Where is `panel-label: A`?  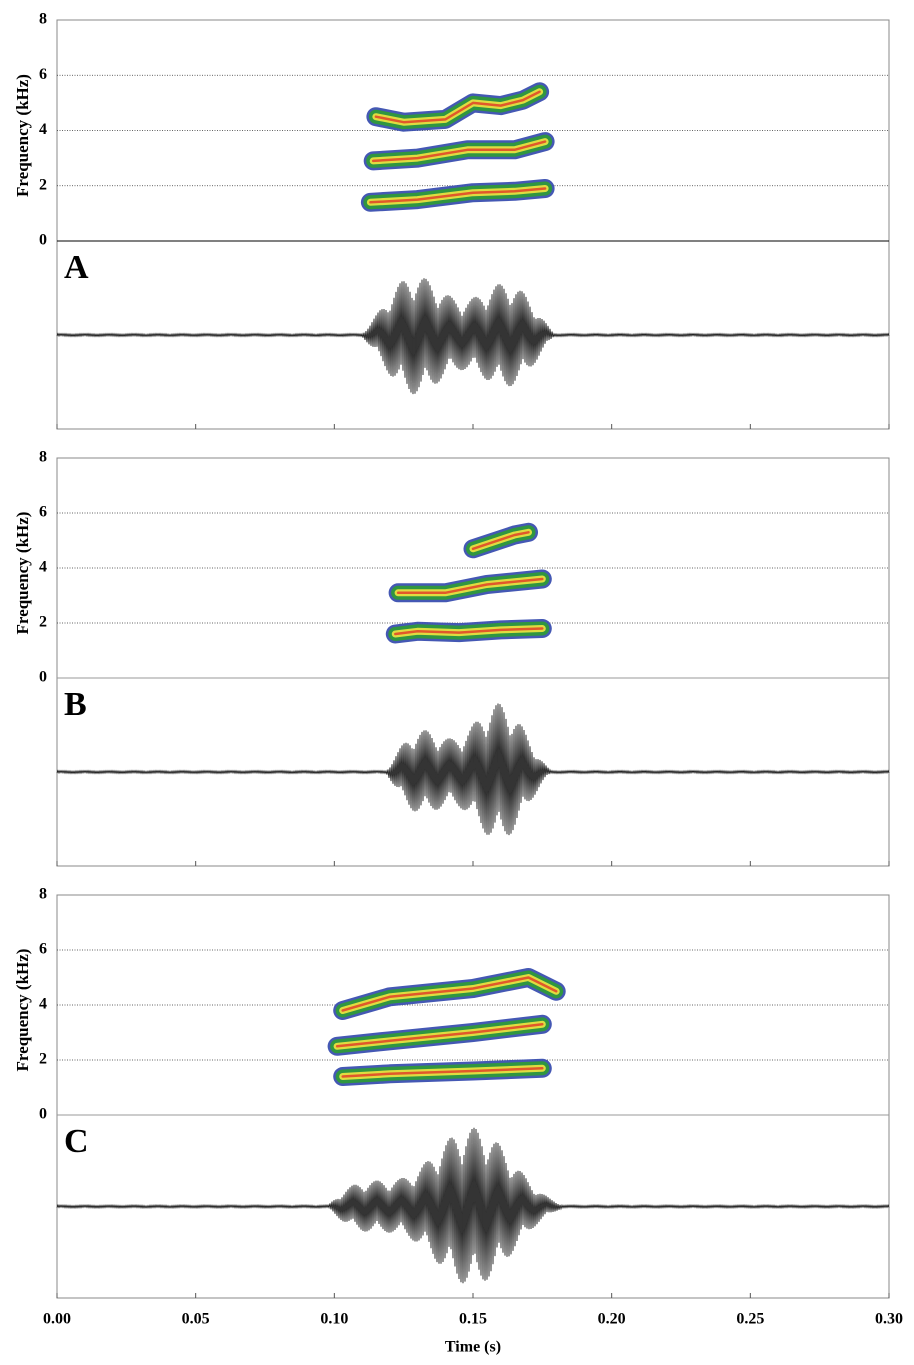
panel-label: A is located at coordinates (76, 267).